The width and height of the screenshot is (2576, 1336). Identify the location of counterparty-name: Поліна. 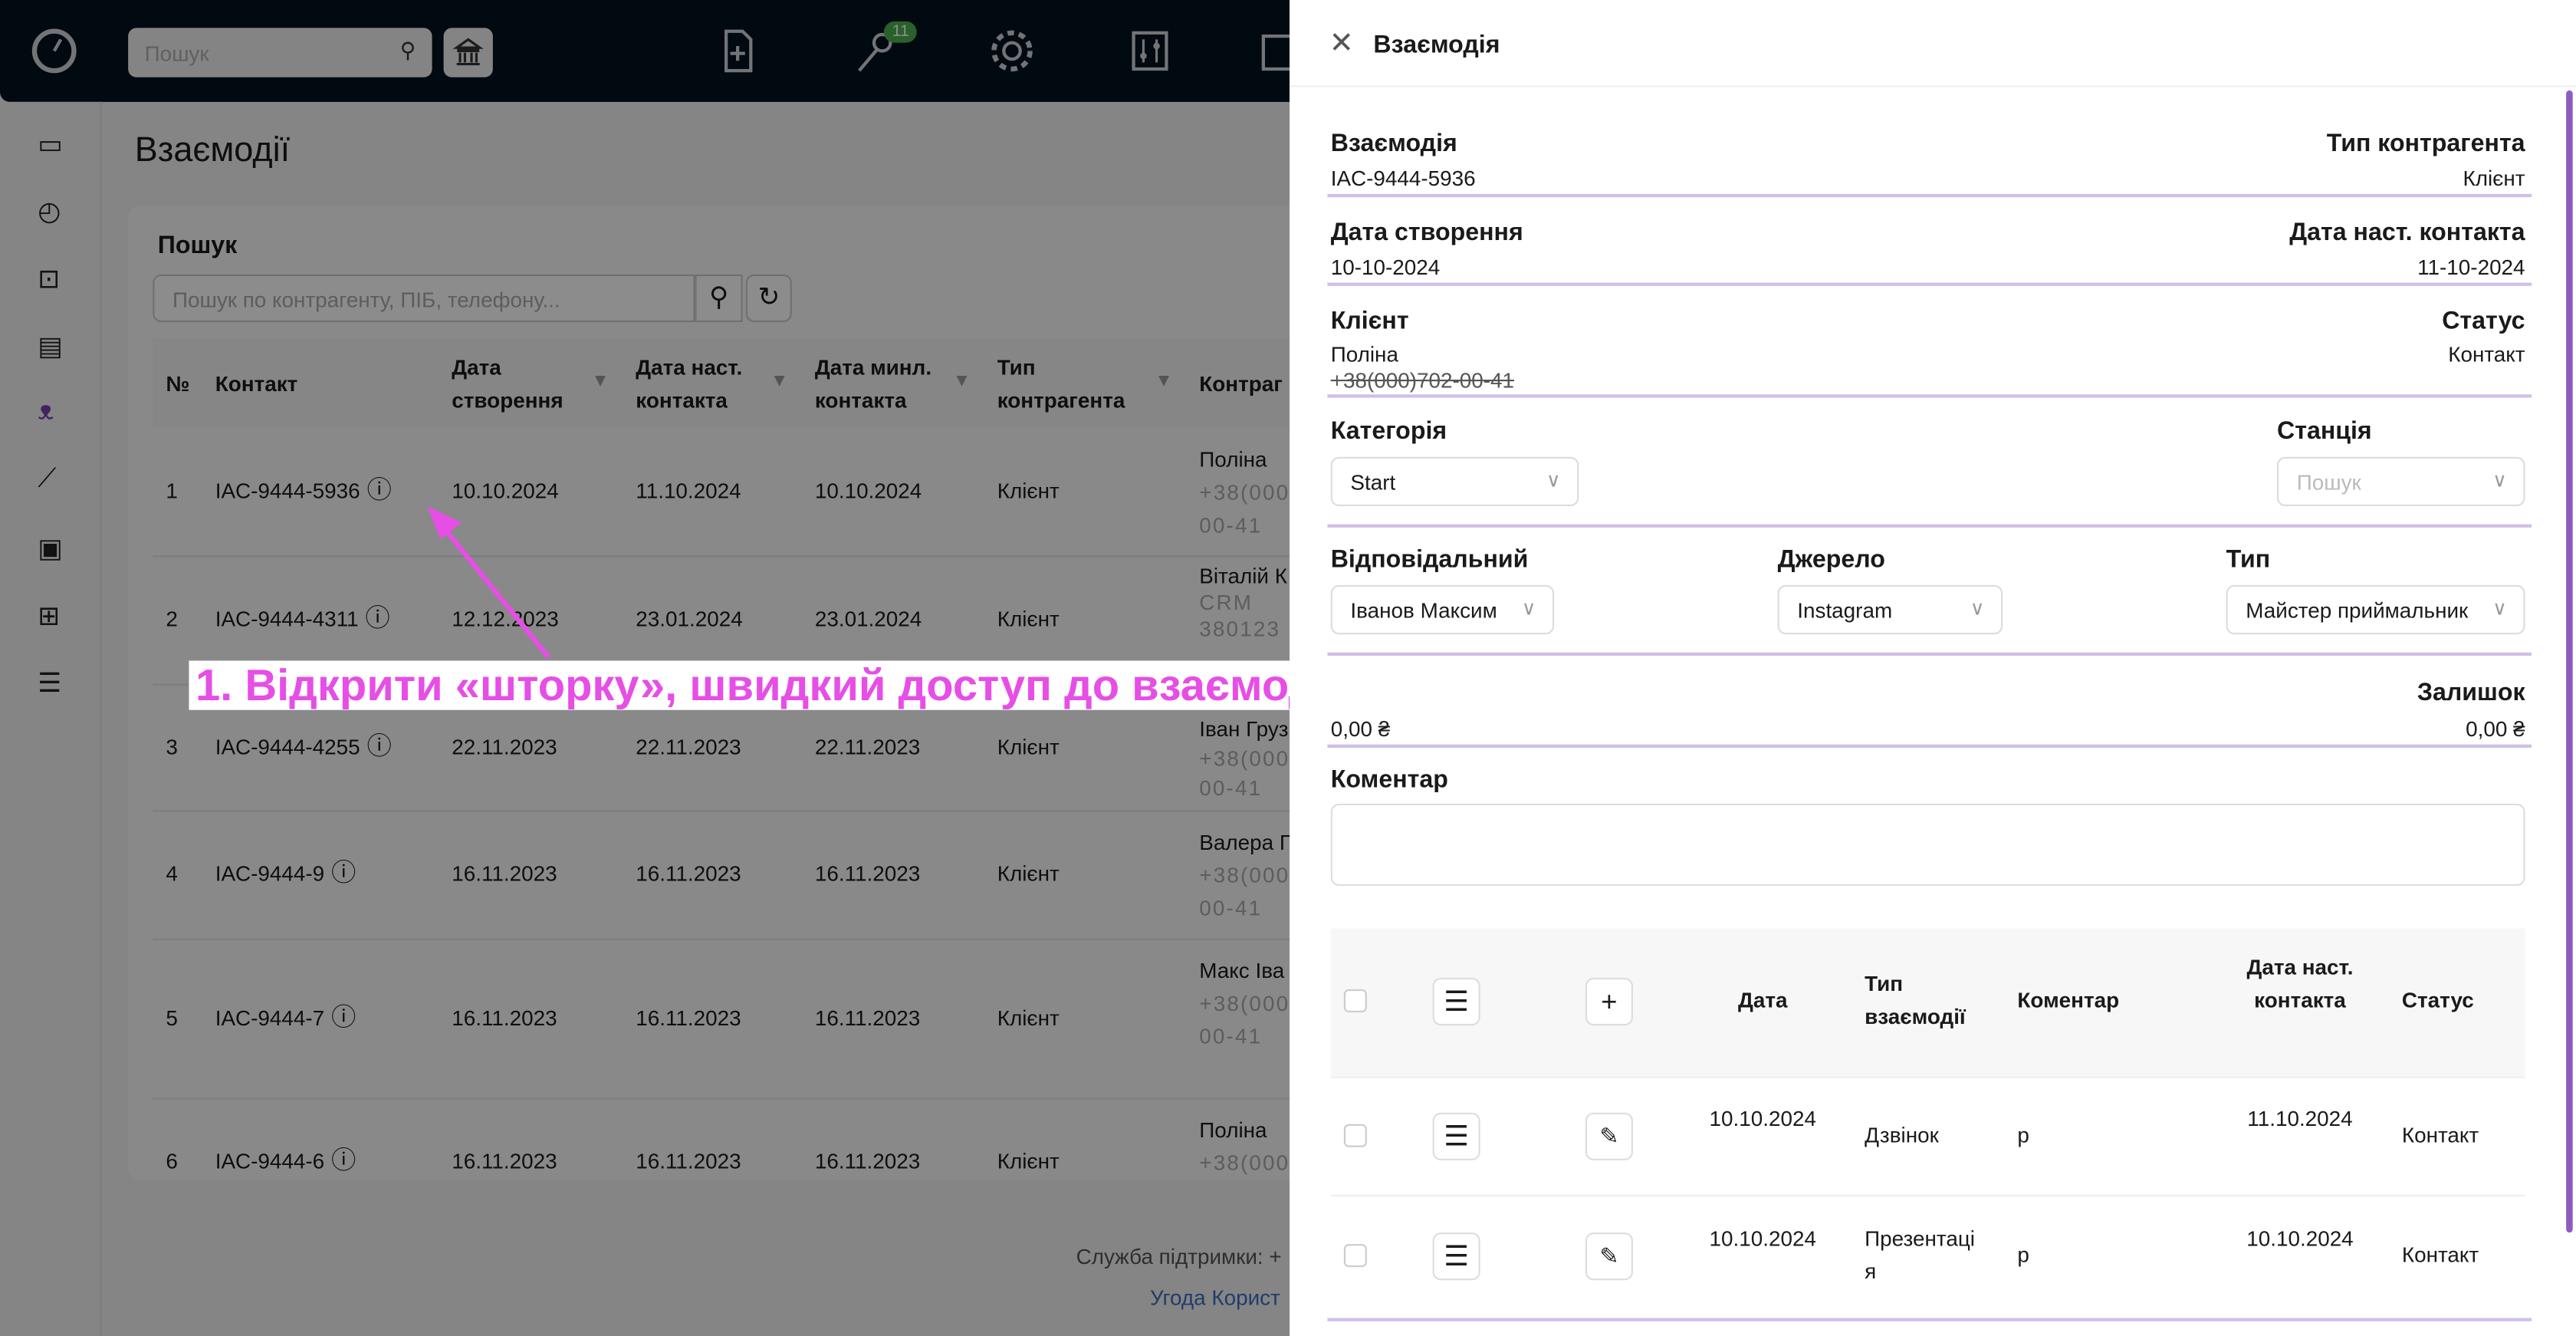
(1233, 1130).